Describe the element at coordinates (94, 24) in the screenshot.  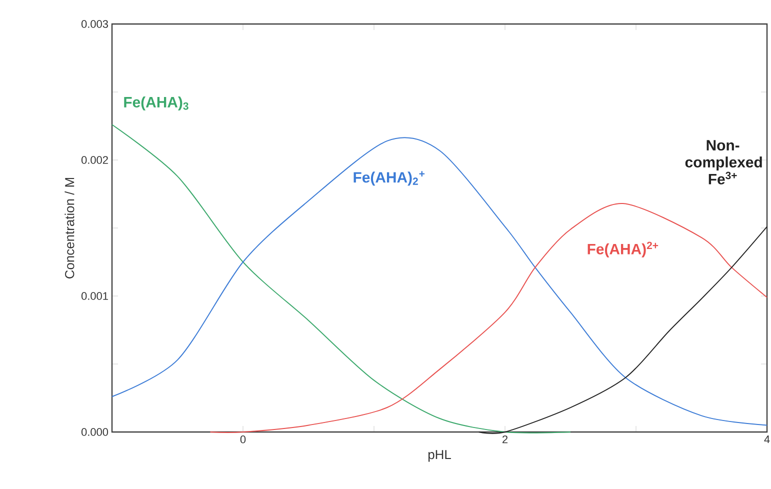
I see `y-tick-label: 0.003` at that location.